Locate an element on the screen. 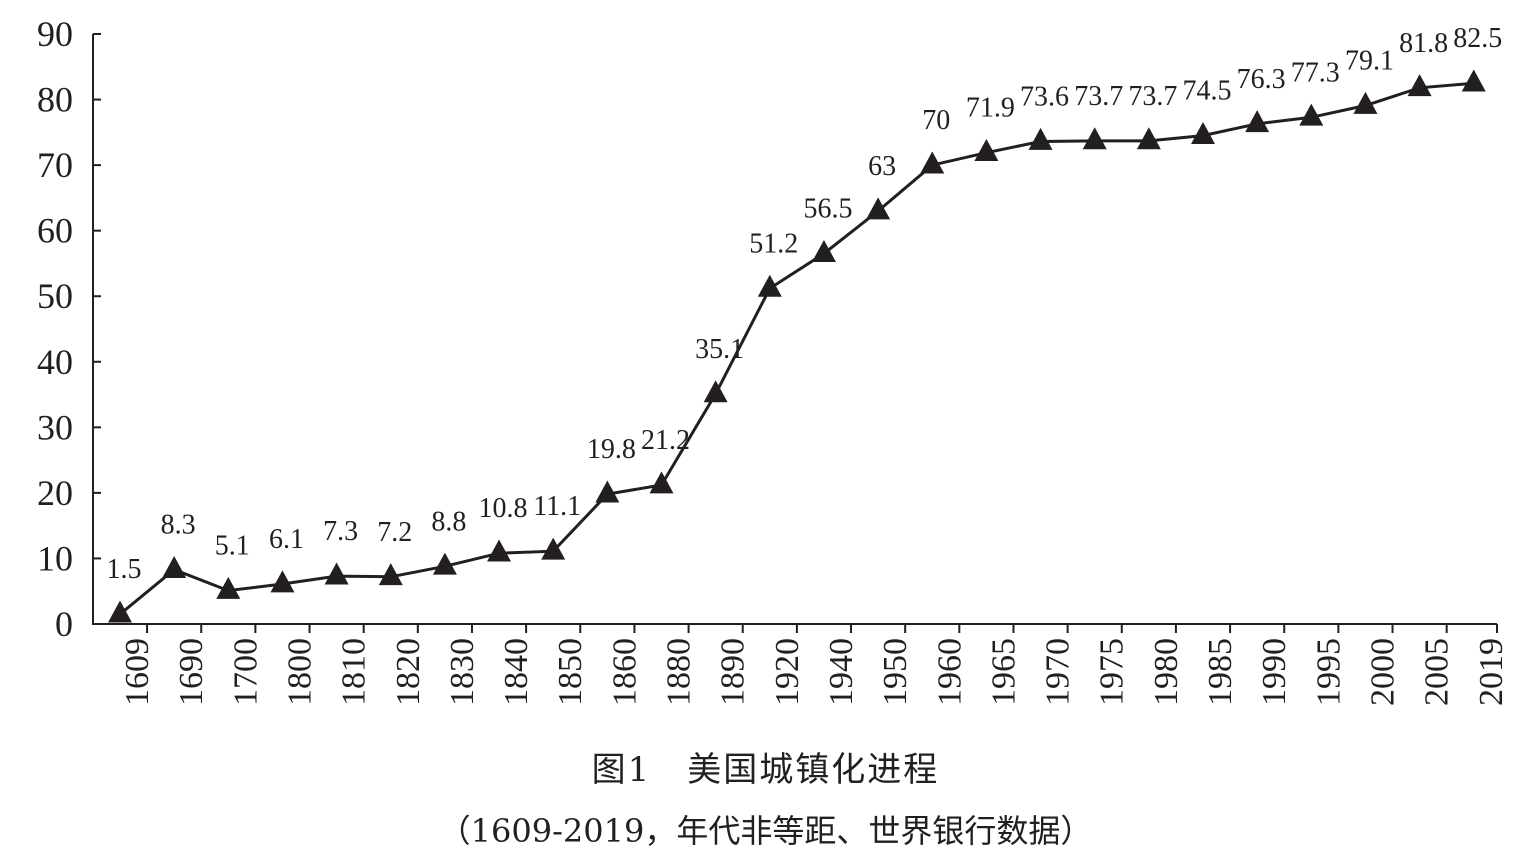  x-tick-label: 1980 is located at coordinates (1166, 672).